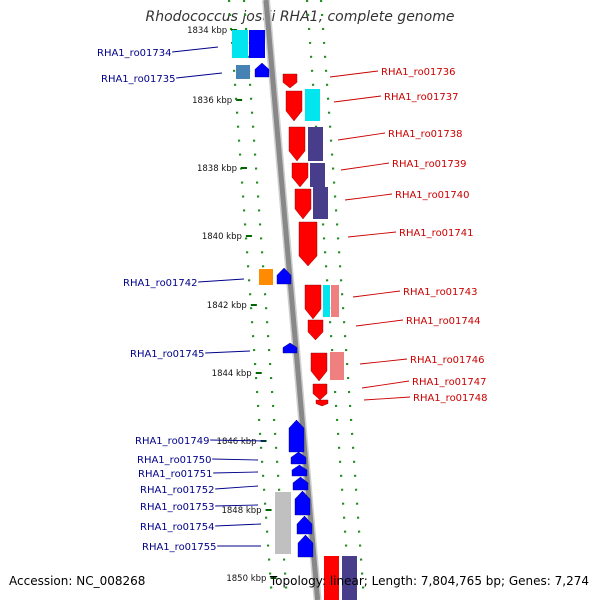 Image resolution: width=600 pixels, height=600 pixels. I want to click on kbp-label: 1848 kbp, so click(241, 511).